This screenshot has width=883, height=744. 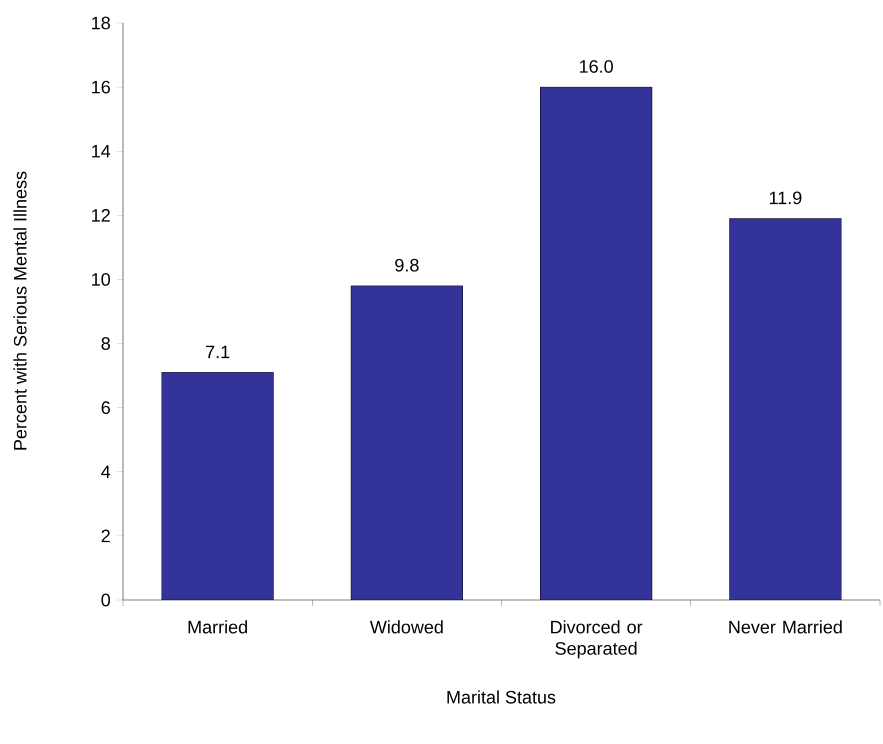 I want to click on x-tick-label: Divorced or Separated, so click(x=596, y=639).